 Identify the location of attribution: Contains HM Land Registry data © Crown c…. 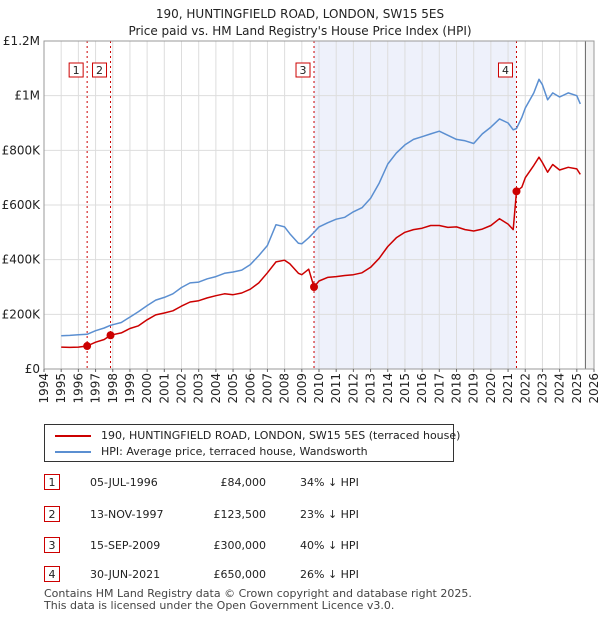
(258, 600).